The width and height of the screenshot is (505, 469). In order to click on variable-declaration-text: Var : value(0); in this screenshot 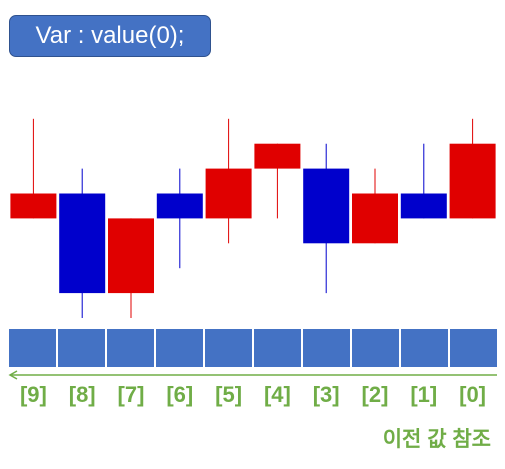, I will do `click(110, 35)`.